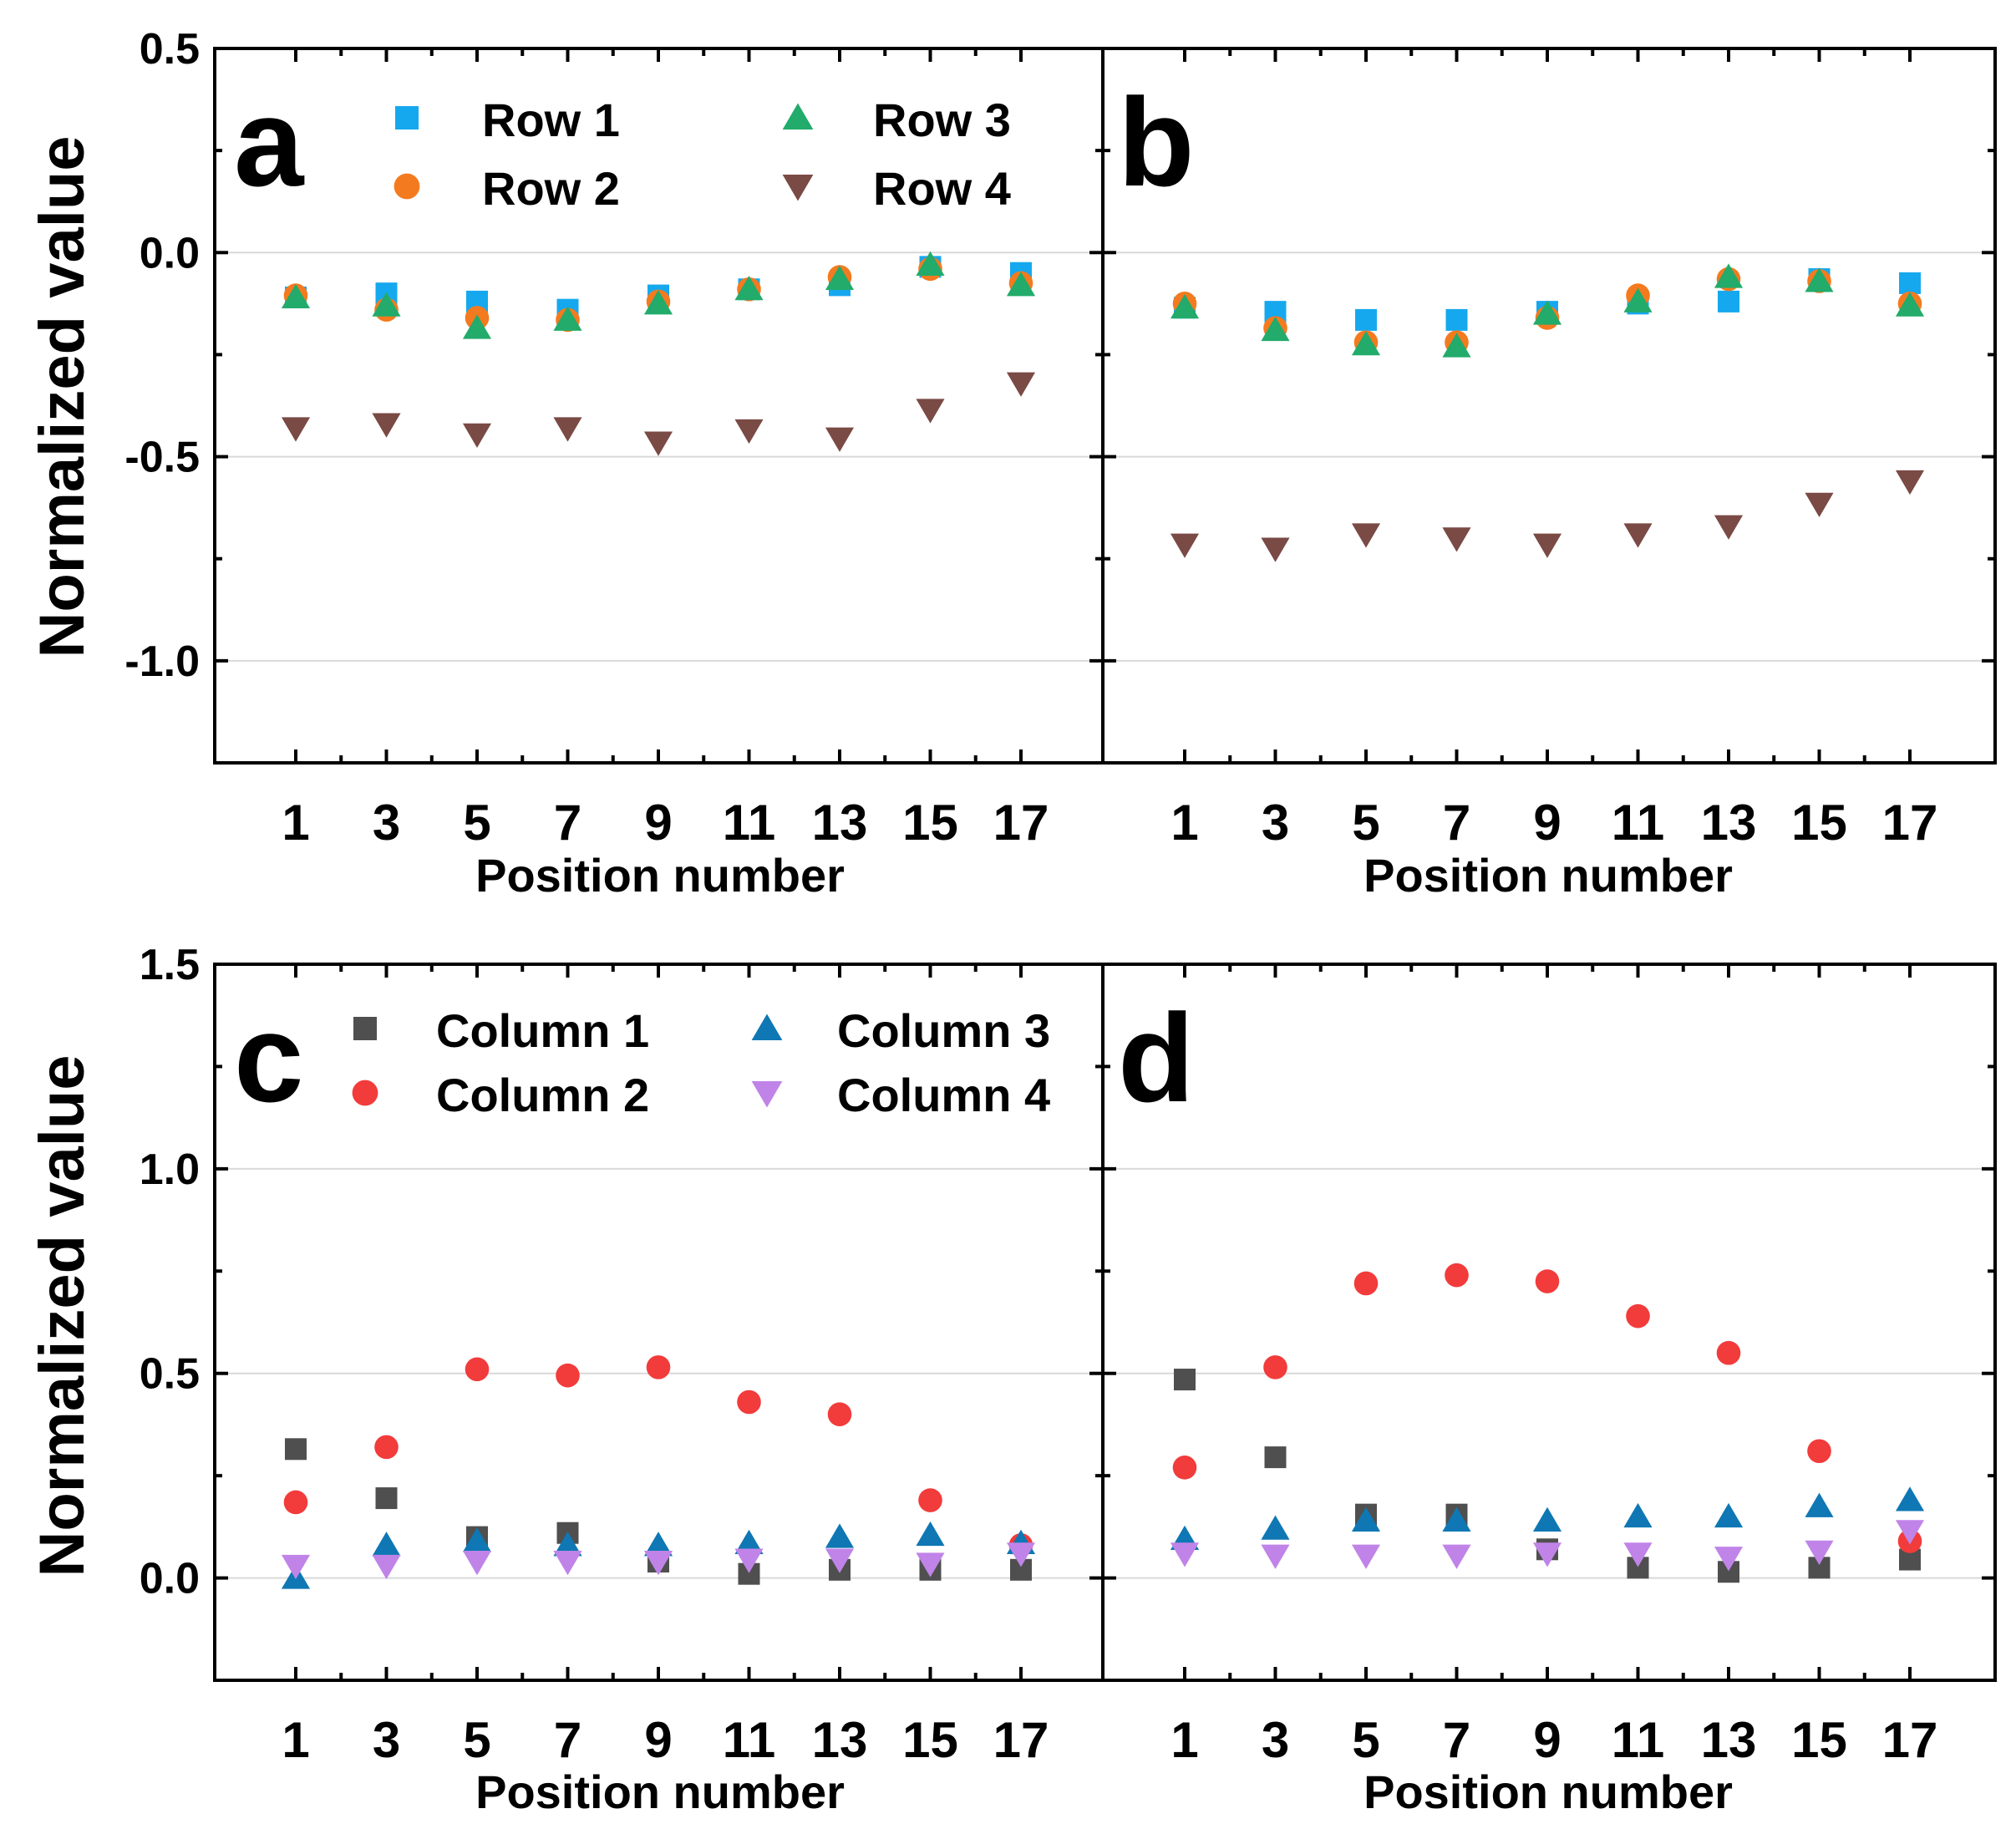 This screenshot has height=1829, width=2016. I want to click on ytick-label-a-0: 0.5, so click(170, 49).